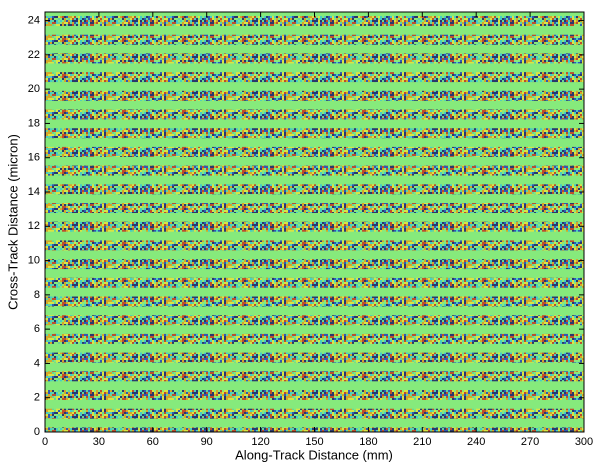 Image resolution: width=600 pixels, height=468 pixels. I want to click on x-tick-label: 240, so click(476, 442).